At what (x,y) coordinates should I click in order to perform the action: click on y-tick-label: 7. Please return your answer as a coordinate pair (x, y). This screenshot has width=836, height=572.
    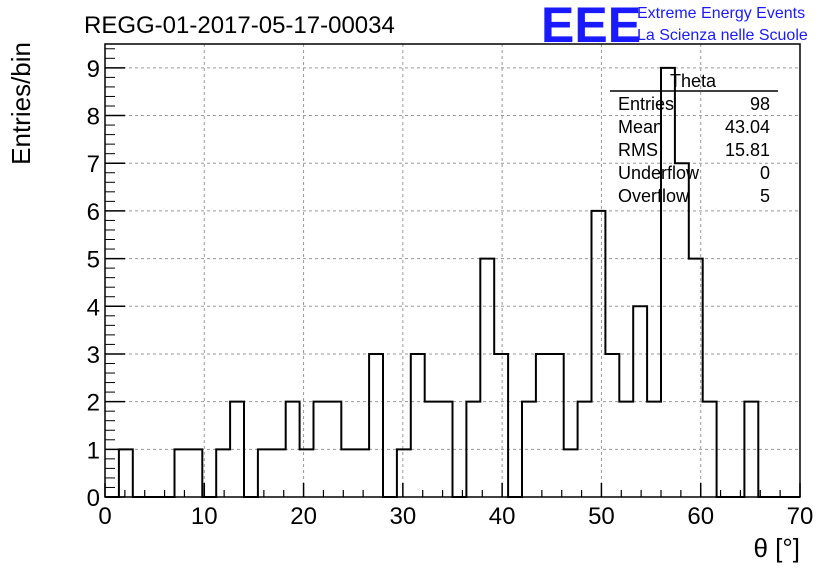
    Looking at the image, I should click on (93, 164).